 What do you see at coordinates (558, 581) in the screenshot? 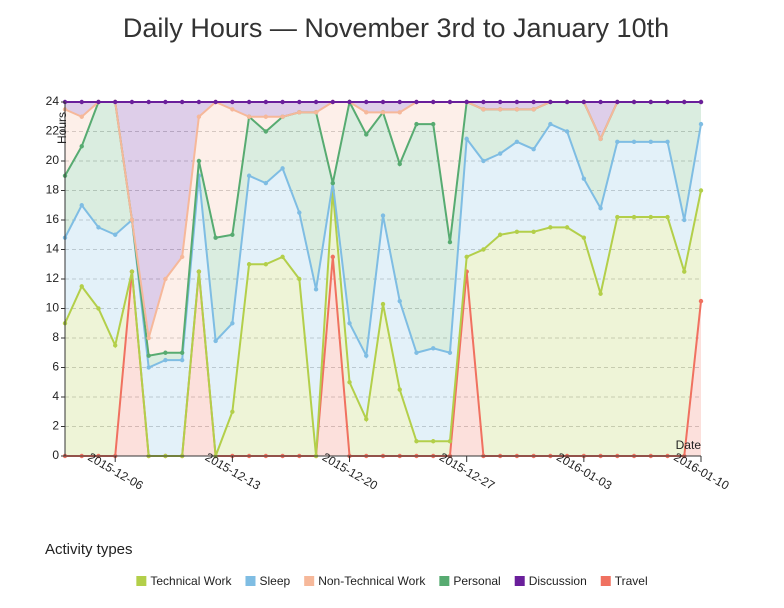
I see `legend-label: Discussion` at bounding box center [558, 581].